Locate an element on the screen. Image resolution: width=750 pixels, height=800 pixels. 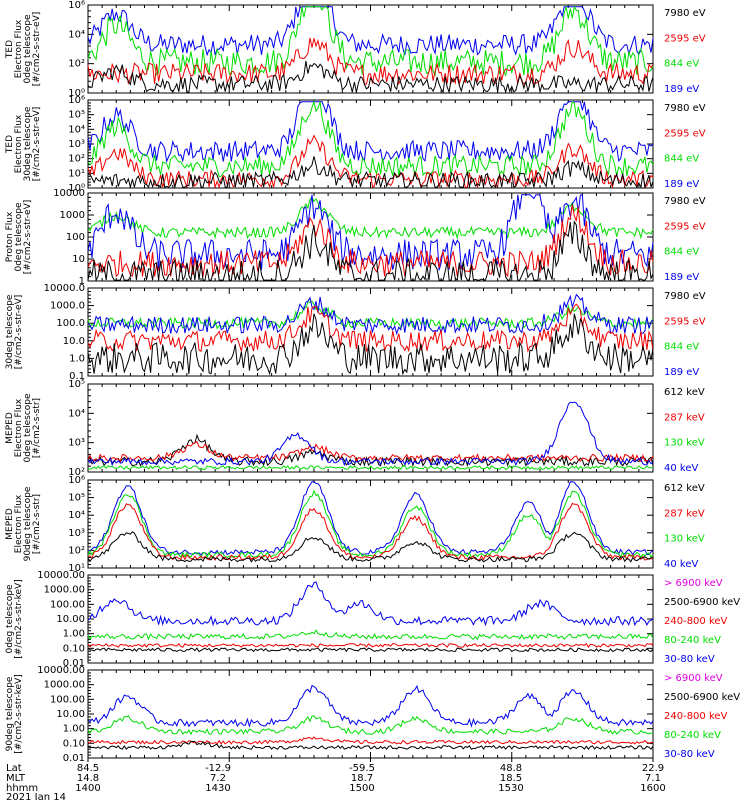
footer-hhmm-1: 1430 is located at coordinates (217, 788).